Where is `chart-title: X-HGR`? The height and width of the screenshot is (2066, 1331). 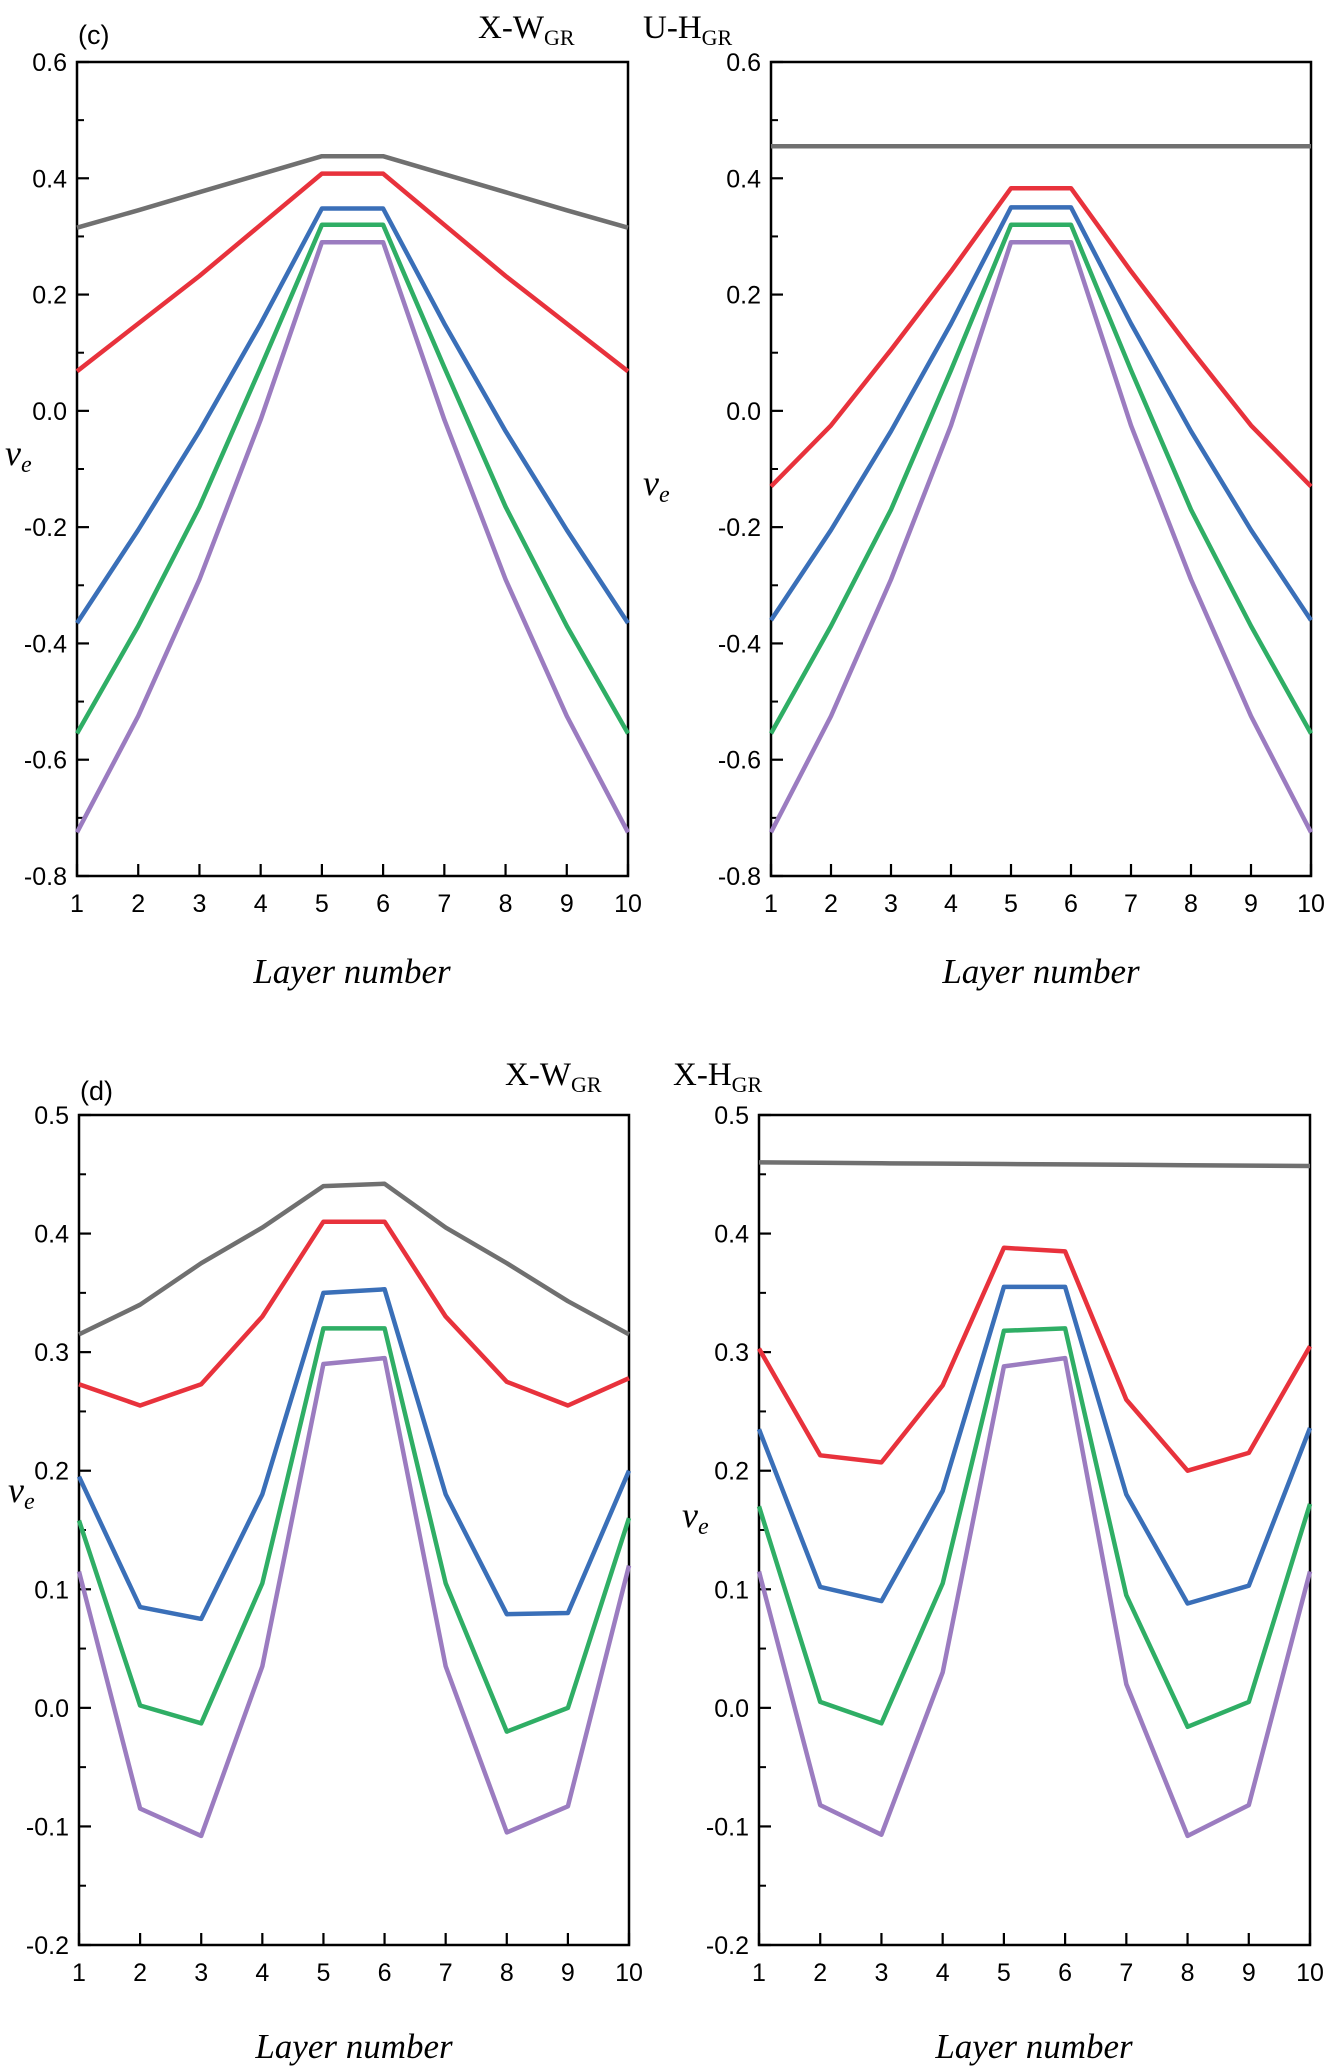 chart-title: X-HGR is located at coordinates (718, 1077).